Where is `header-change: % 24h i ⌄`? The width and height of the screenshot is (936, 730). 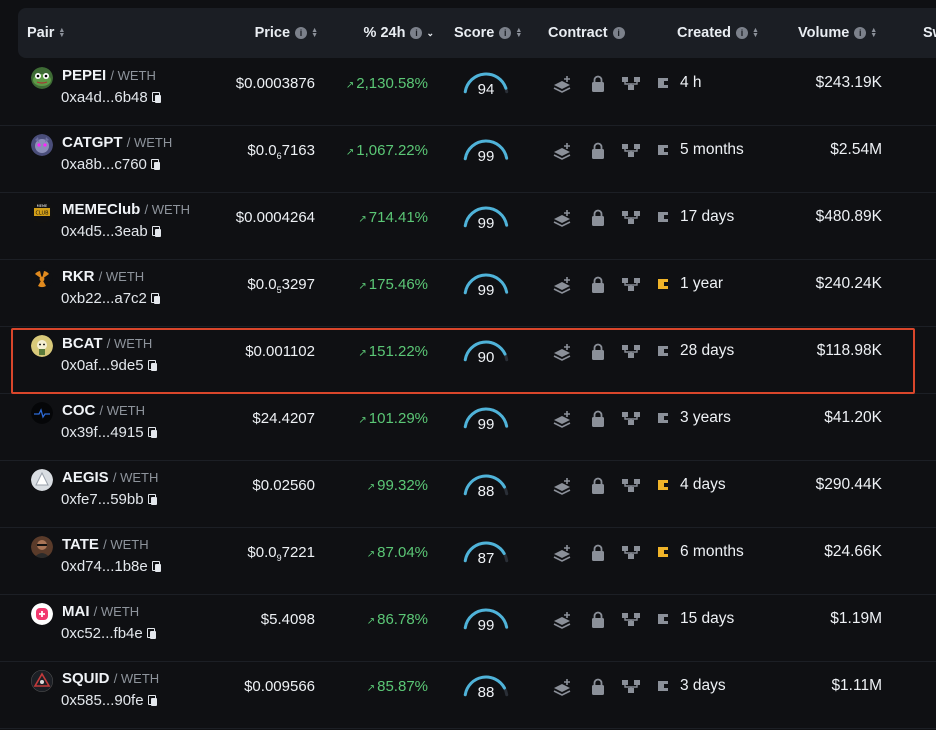 header-change: % 24h i ⌄ is located at coordinates (399, 33).